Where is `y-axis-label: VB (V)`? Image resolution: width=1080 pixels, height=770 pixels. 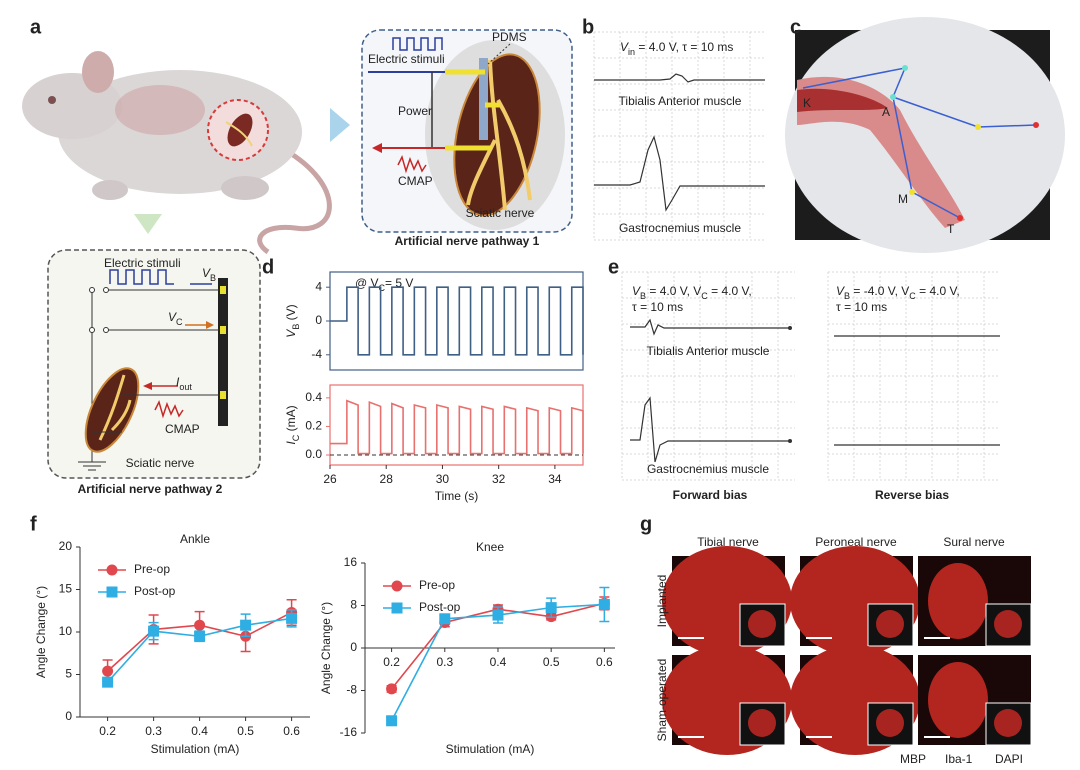 y-axis-label: VB (V) is located at coordinates (292, 320).